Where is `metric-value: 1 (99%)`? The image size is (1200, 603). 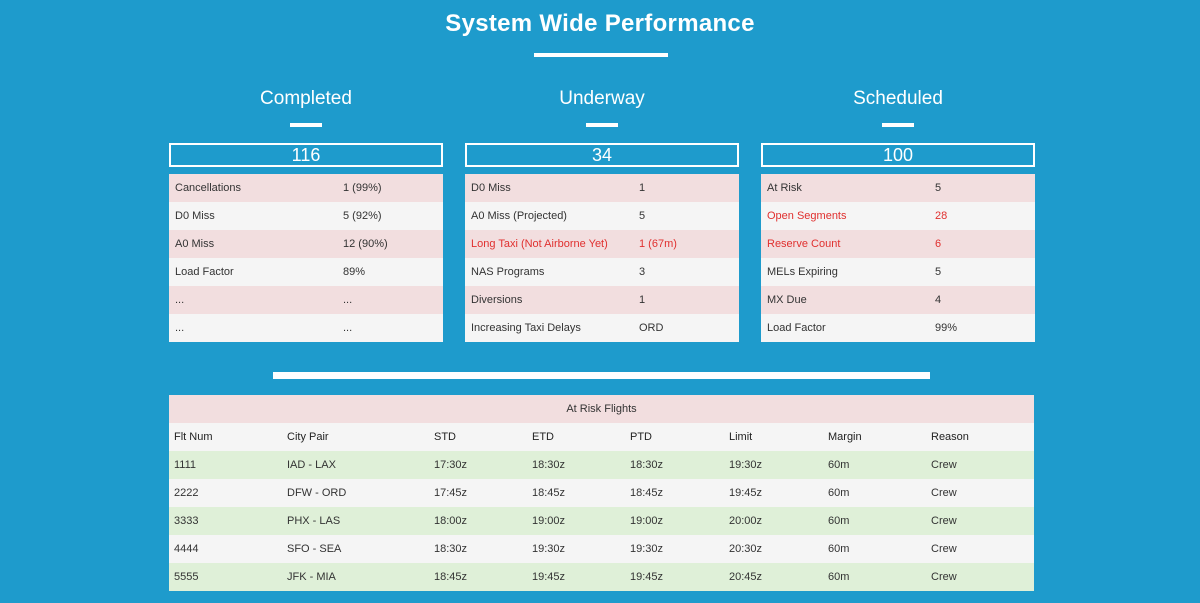 metric-value: 1 (99%) is located at coordinates (362, 188).